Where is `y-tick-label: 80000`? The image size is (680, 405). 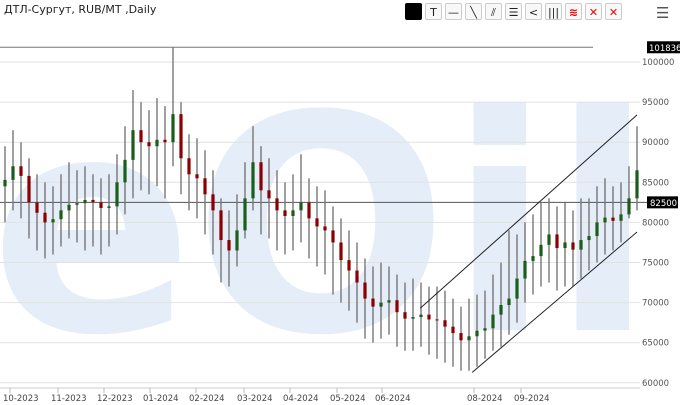
y-tick-label: 80000 is located at coordinates (655, 223).